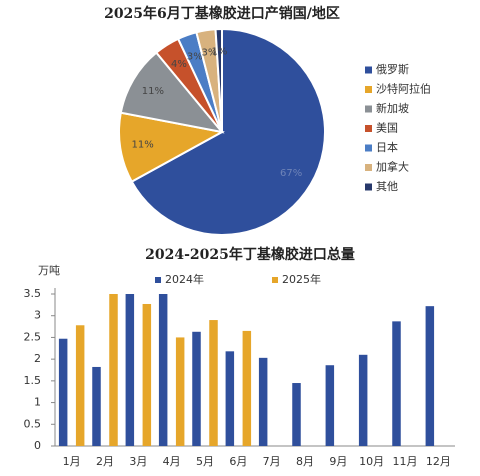  What do you see at coordinates (222, 13) in the screenshot?
I see `pie-title: 2025年6月丁基橡胶进口产销国/地区` at bounding box center [222, 13].